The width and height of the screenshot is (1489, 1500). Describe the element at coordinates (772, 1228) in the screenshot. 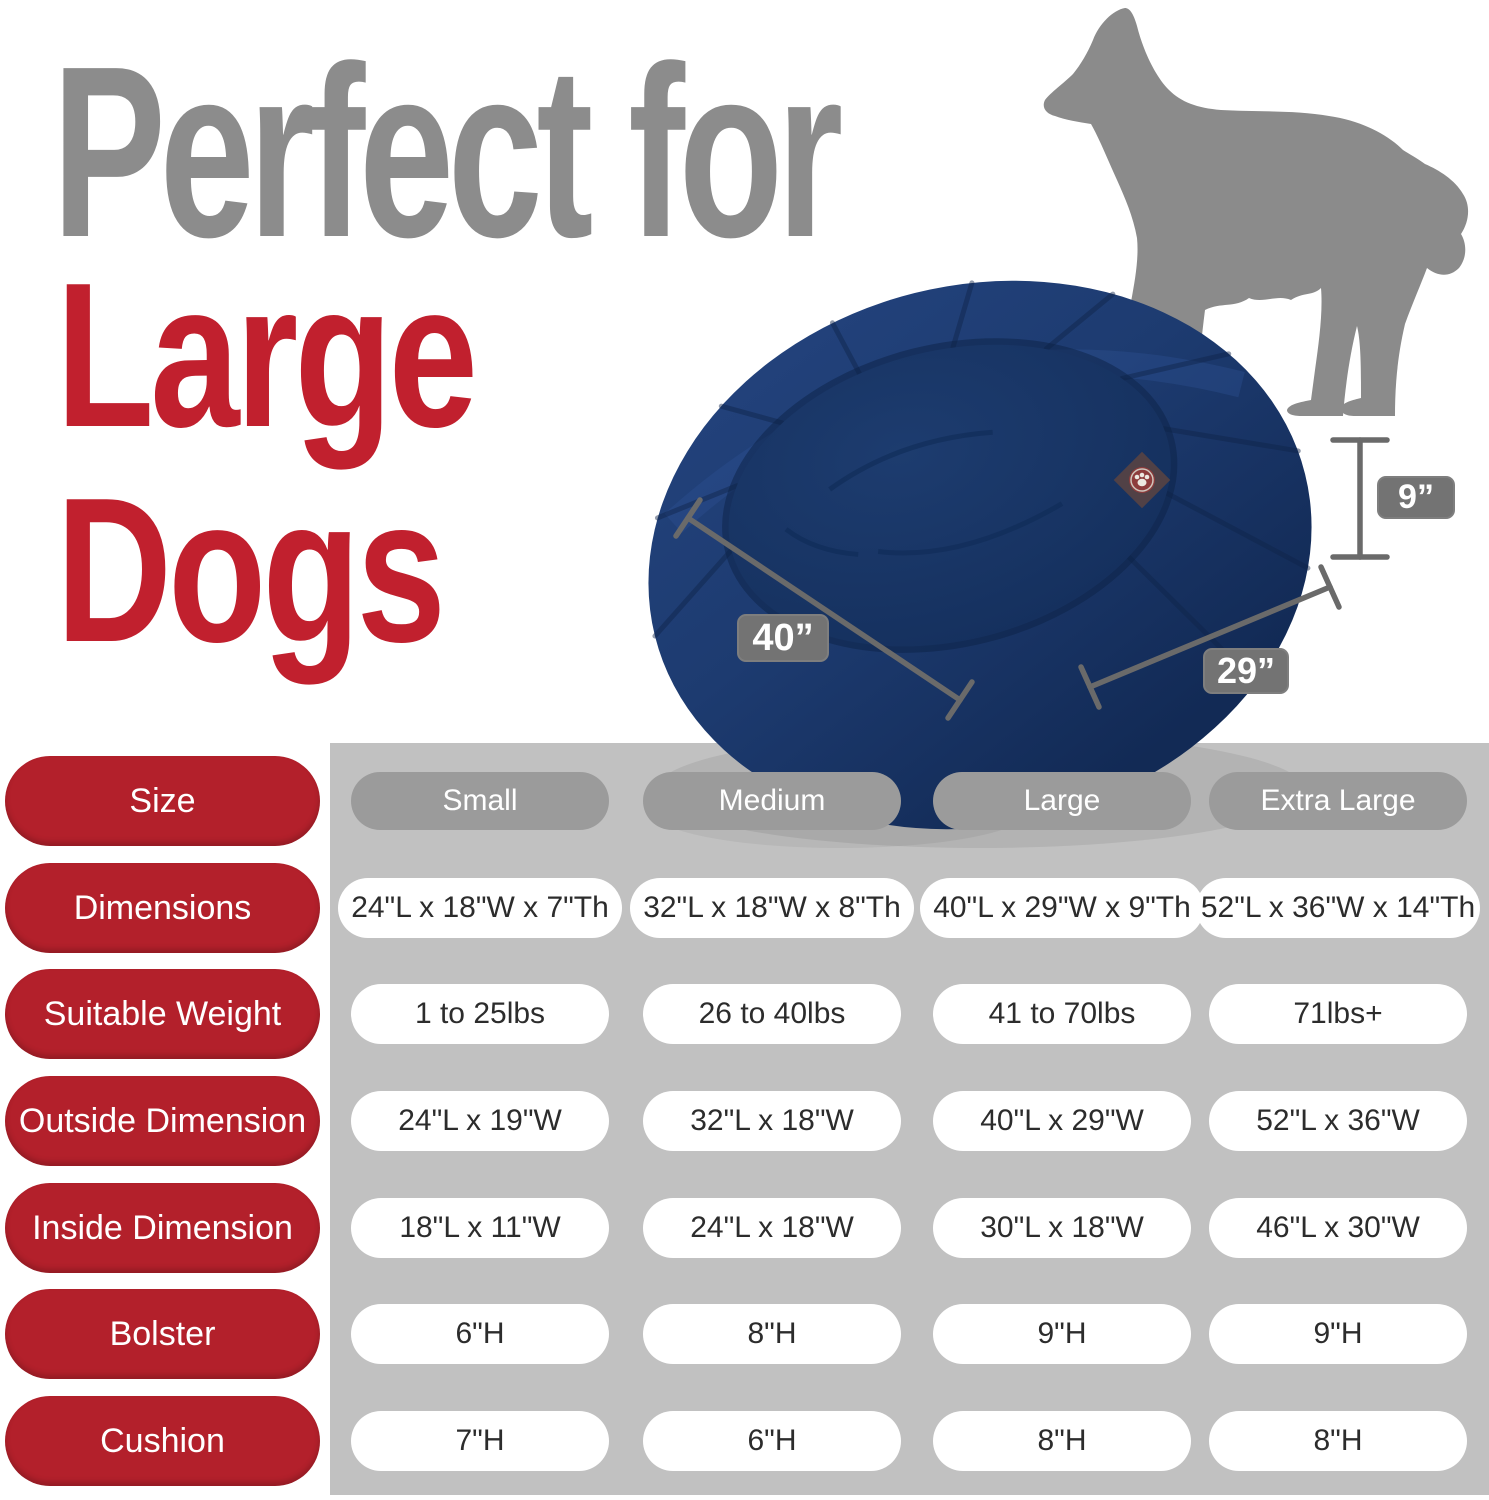

I see `cell-inside-medium: 24"L x 18"W` at that location.